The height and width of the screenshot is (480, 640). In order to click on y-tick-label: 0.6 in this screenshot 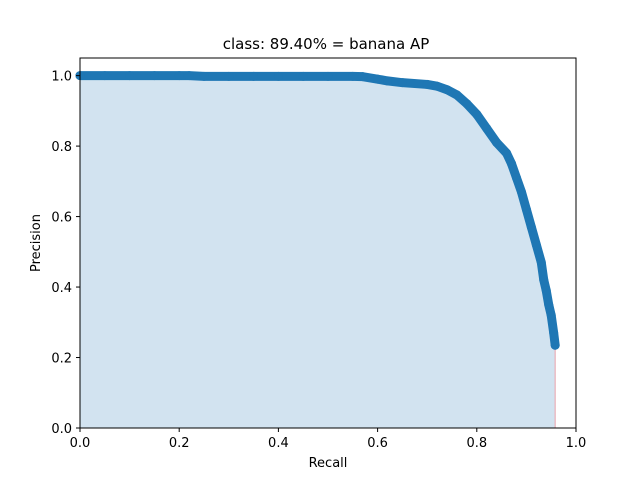, I will do `click(61, 218)`.